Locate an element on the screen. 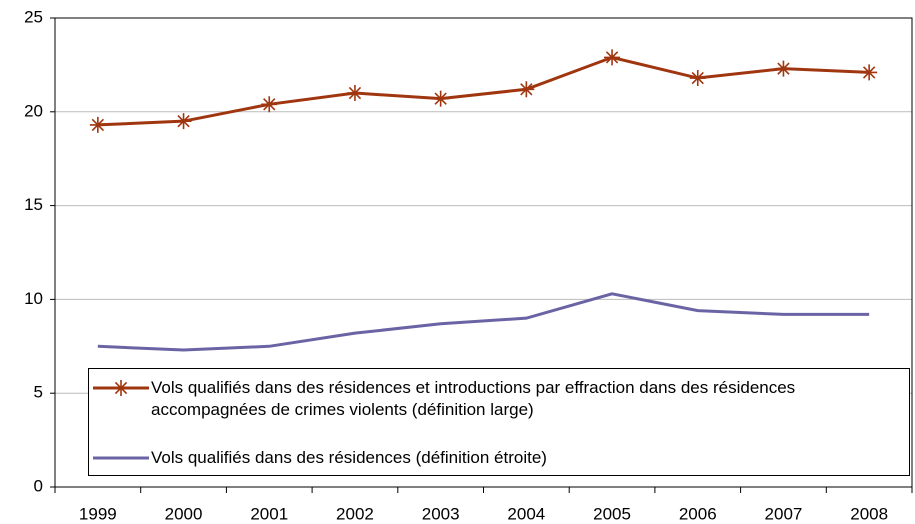 This screenshot has width=915, height=524. x-tick-label: 1999 is located at coordinates (98, 513).